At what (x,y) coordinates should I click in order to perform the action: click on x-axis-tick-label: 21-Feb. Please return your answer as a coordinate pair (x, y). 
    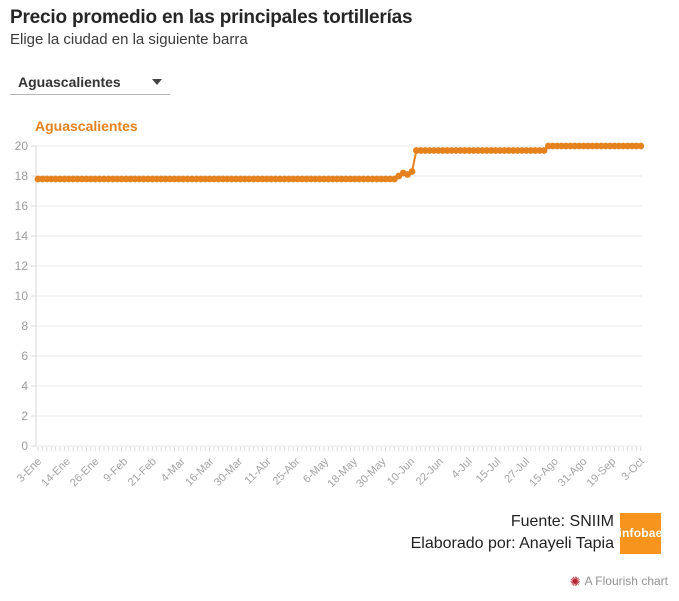
    Looking at the image, I should click on (142, 472).